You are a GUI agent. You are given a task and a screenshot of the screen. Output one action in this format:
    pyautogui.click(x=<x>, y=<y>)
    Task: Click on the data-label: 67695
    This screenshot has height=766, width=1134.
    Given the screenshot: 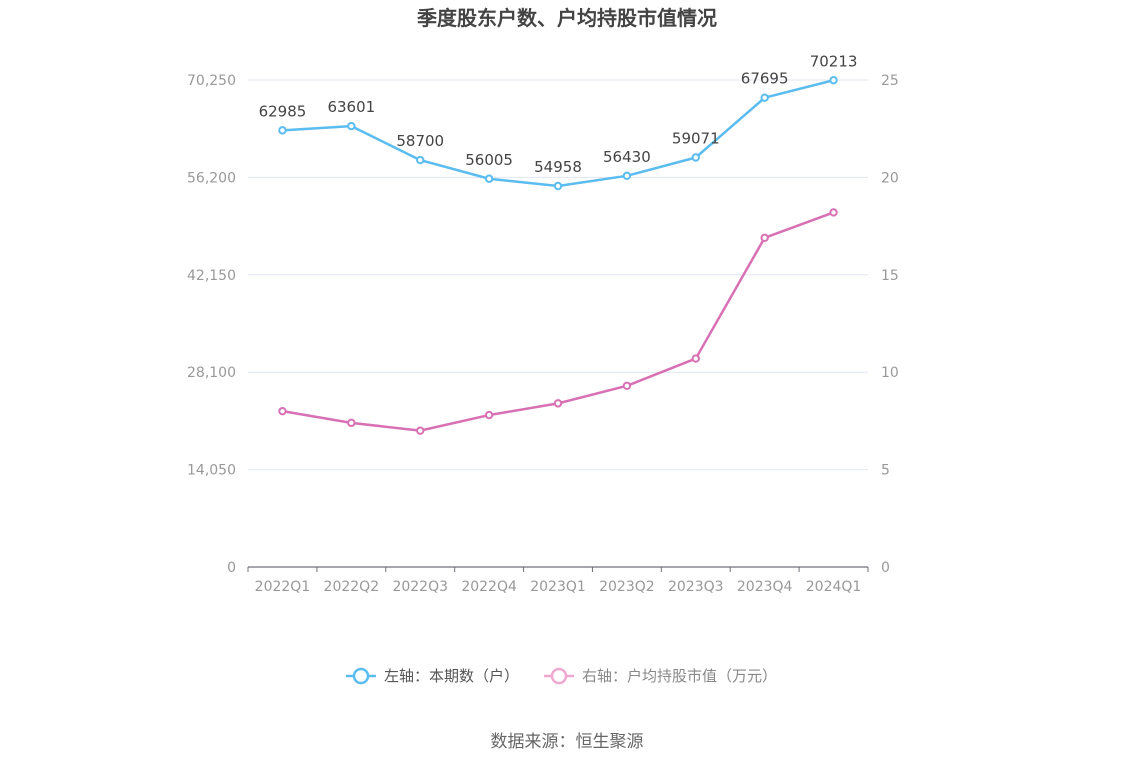 What is the action you would take?
    pyautogui.click(x=765, y=79)
    